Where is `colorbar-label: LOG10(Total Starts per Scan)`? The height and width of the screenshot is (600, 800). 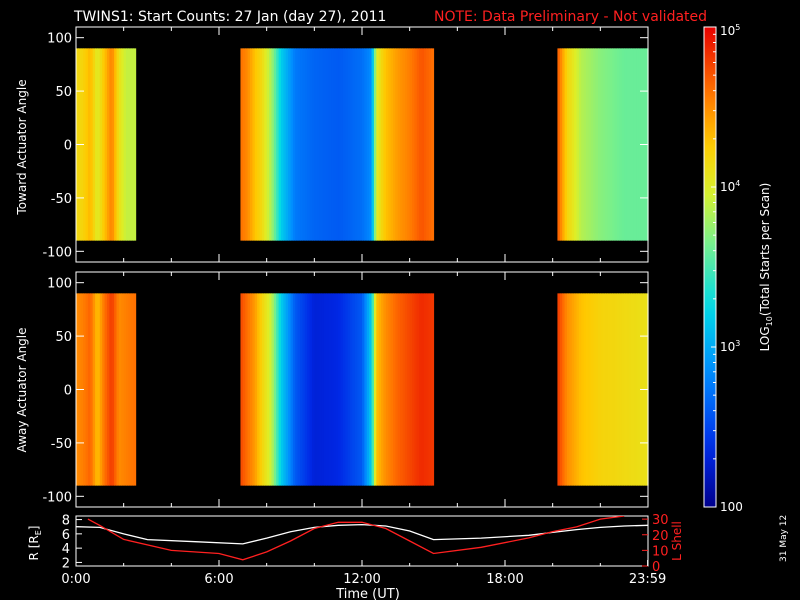
colorbar-label: LOG10(Total Starts per Scan) is located at coordinates (766, 267).